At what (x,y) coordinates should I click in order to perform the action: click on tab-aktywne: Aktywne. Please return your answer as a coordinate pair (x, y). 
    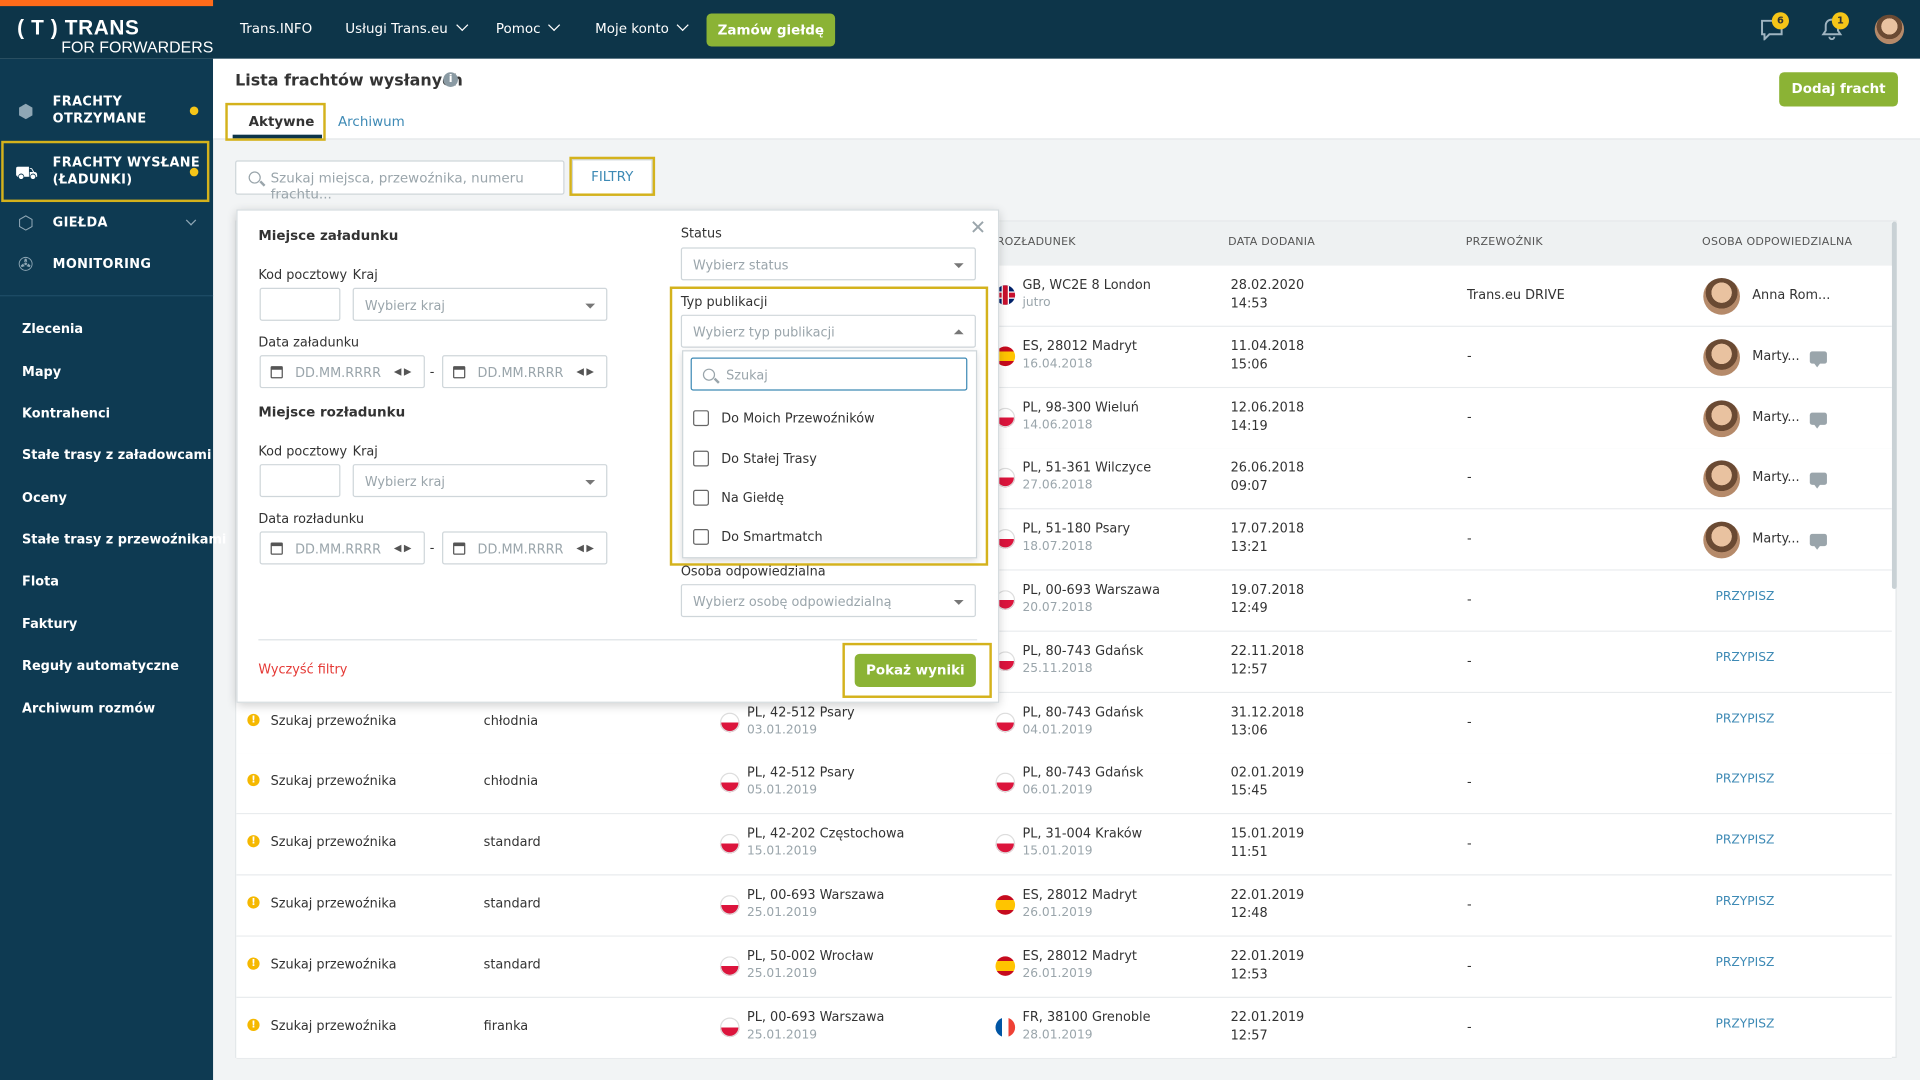
    Looking at the image, I should click on (281, 121).